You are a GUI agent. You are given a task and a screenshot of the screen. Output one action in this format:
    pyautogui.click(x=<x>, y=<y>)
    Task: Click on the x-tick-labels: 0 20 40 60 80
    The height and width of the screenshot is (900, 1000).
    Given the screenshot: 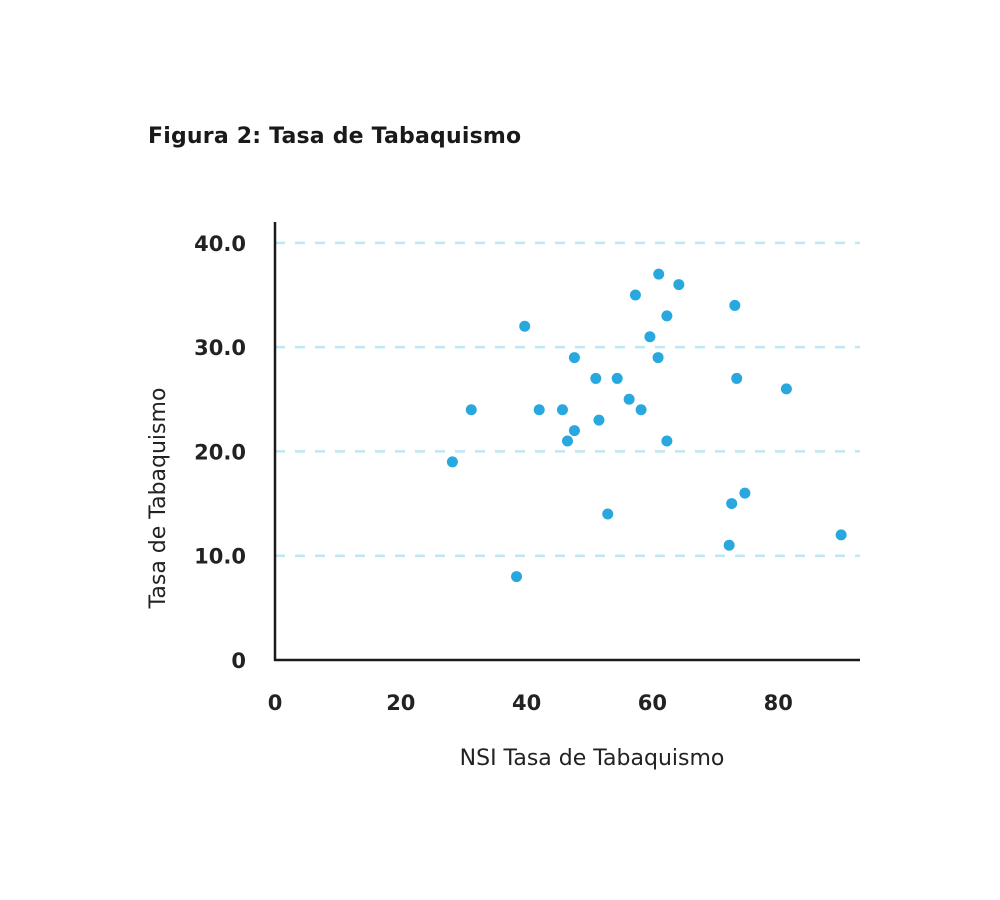 What is the action you would take?
    pyautogui.click(x=530, y=703)
    